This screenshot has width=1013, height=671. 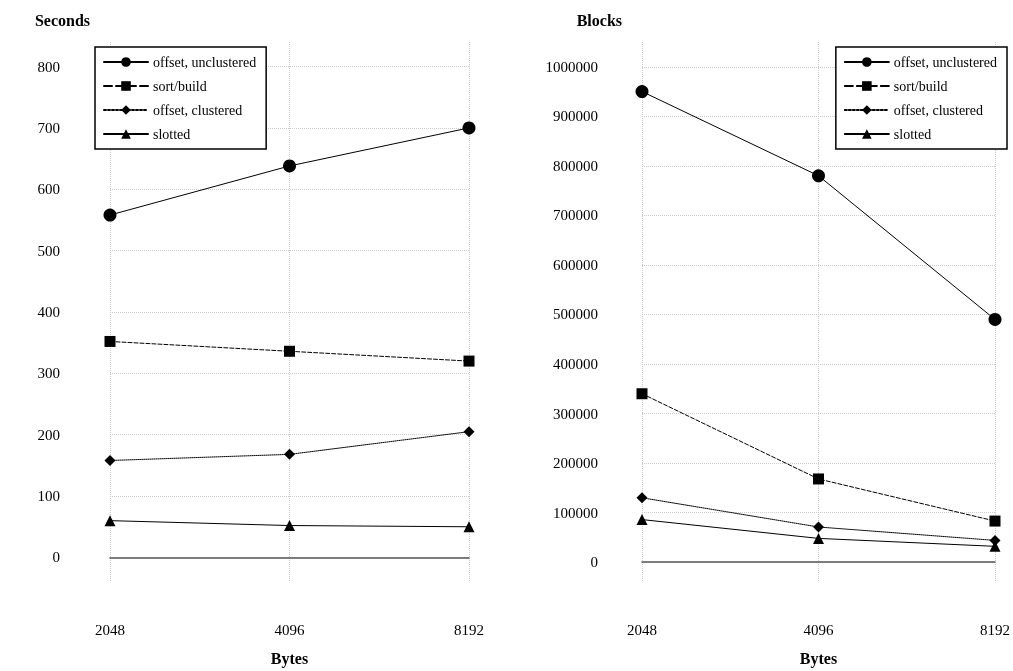 What do you see at coordinates (575, 364) in the screenshot?
I see `y-tick-label: 400000` at bounding box center [575, 364].